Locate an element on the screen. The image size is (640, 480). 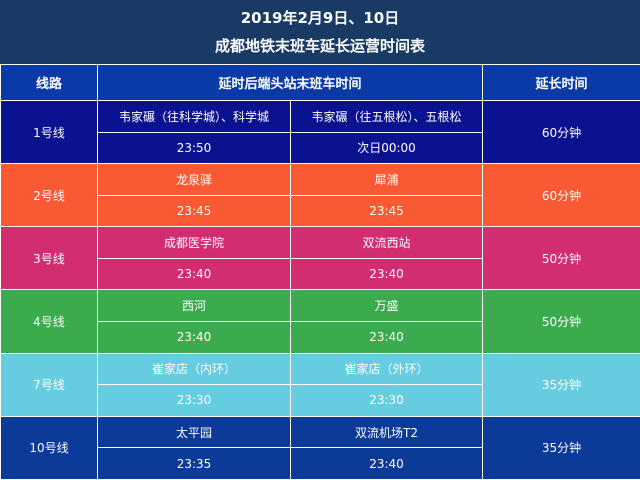
dir2-station: 双流机场T2 is located at coordinates (386, 432).